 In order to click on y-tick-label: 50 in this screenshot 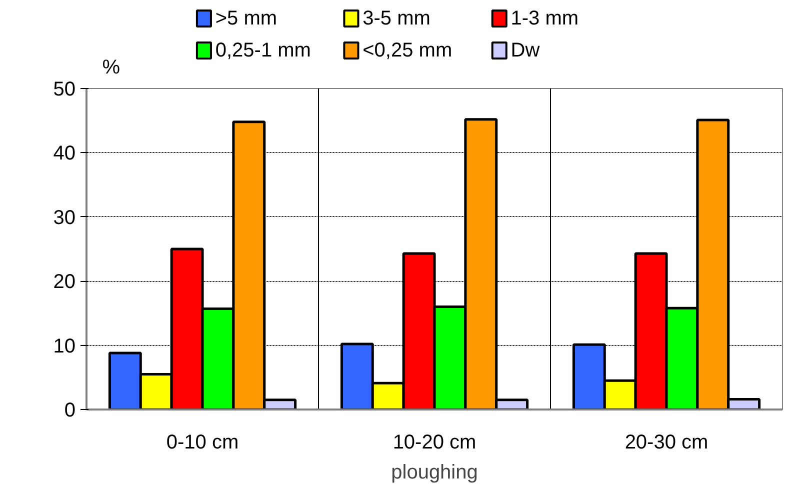, I will do `click(64, 89)`.